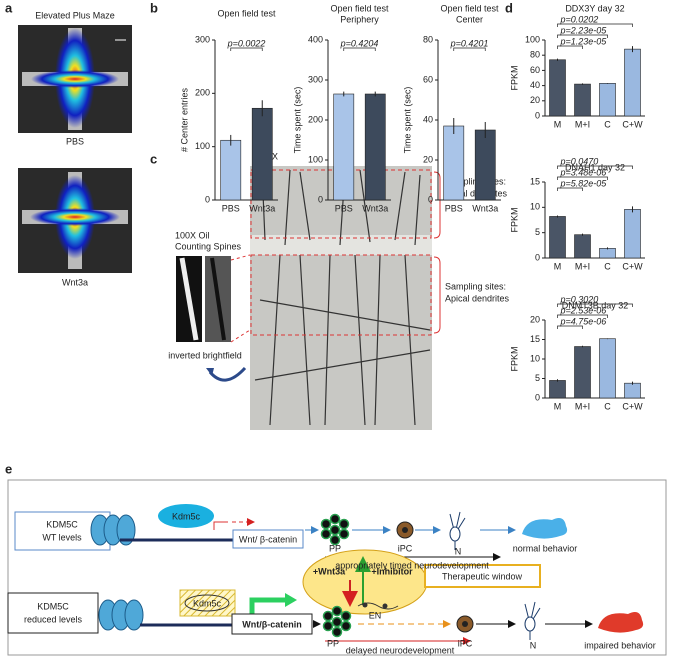  Describe the element at coordinates (75, 141) in the screenshot. I see `maze-label: PBS` at that location.